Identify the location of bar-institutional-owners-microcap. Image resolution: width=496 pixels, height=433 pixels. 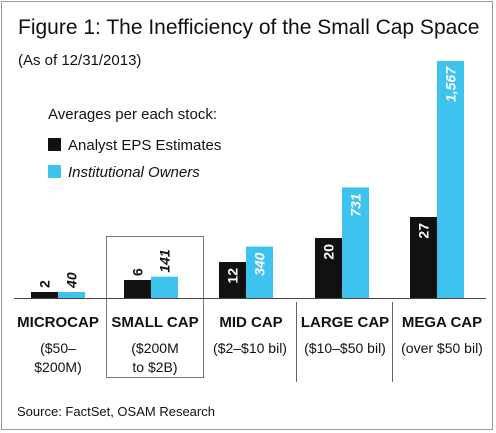
(71, 294).